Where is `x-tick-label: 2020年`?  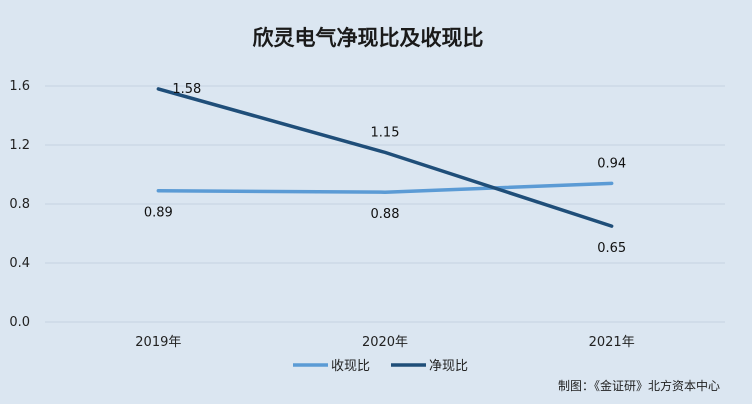
x-tick-label: 2020年 is located at coordinates (385, 342).